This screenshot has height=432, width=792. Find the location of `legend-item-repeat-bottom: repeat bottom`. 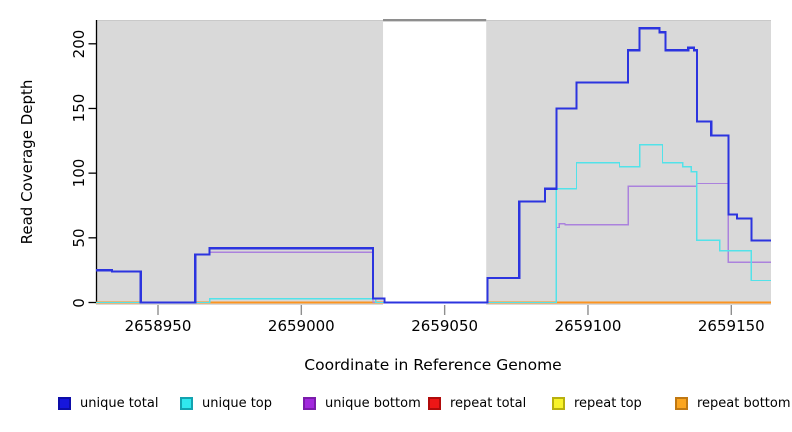

legend-item-repeat-bottom: repeat bottom is located at coordinates (733, 403).